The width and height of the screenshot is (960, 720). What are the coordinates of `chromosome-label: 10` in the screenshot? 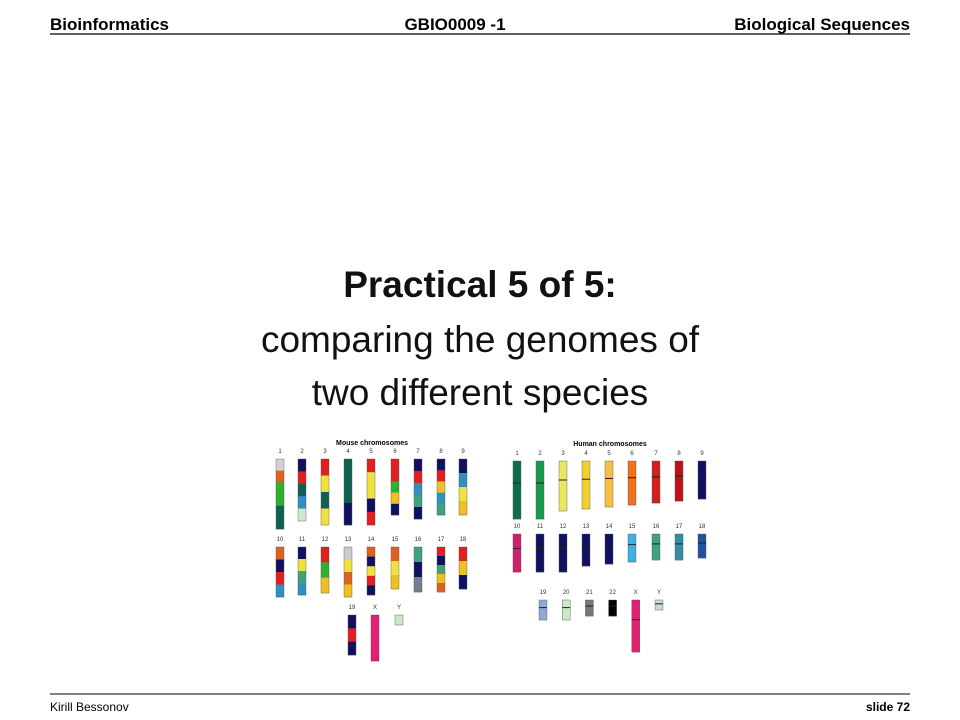 It's located at (517, 527).